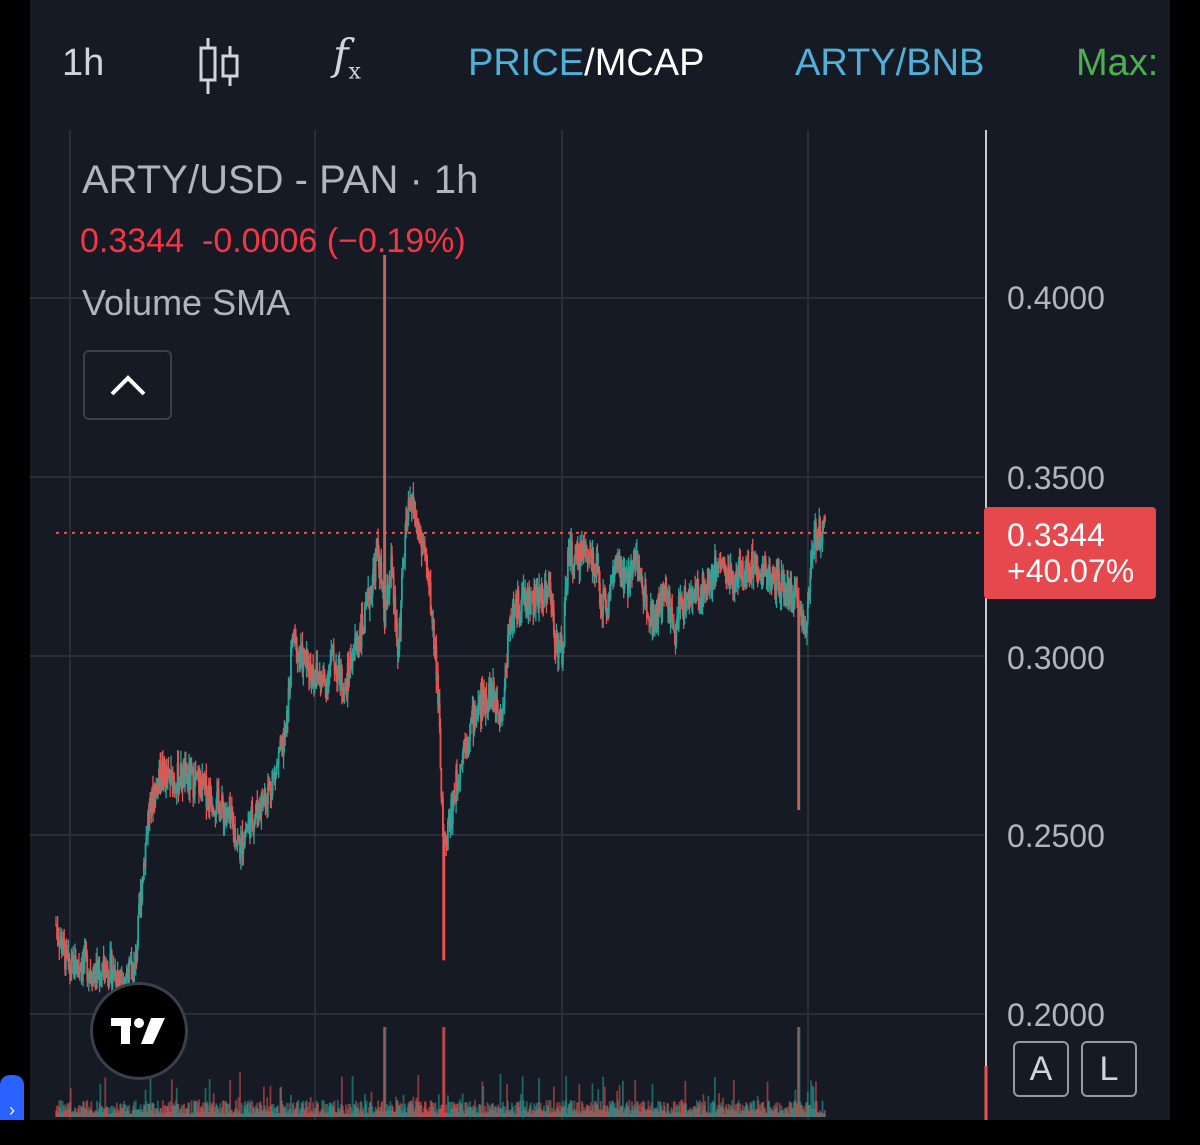  What do you see at coordinates (186, 302) in the screenshot?
I see `volume-sma-label: Volume SMA` at bounding box center [186, 302].